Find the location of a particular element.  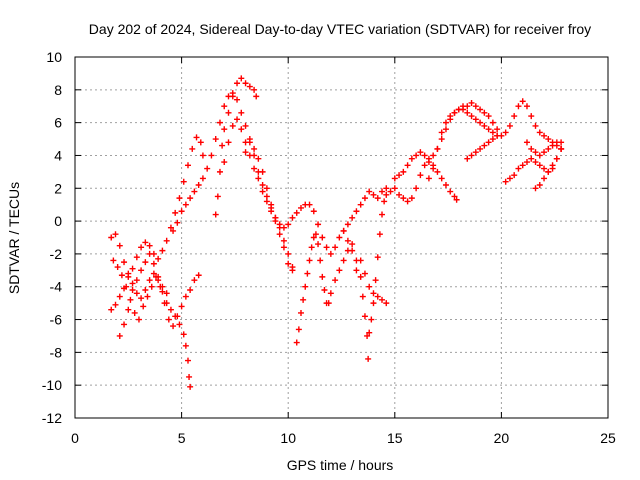

y-tick-label: 4 is located at coordinates (58, 155).